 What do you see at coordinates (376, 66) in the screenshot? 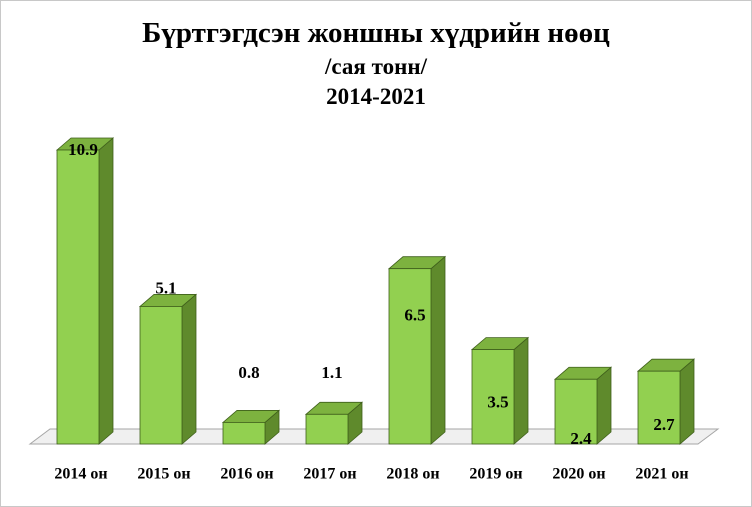
I see `chart-subtitle: /сая тонн/` at bounding box center [376, 66].